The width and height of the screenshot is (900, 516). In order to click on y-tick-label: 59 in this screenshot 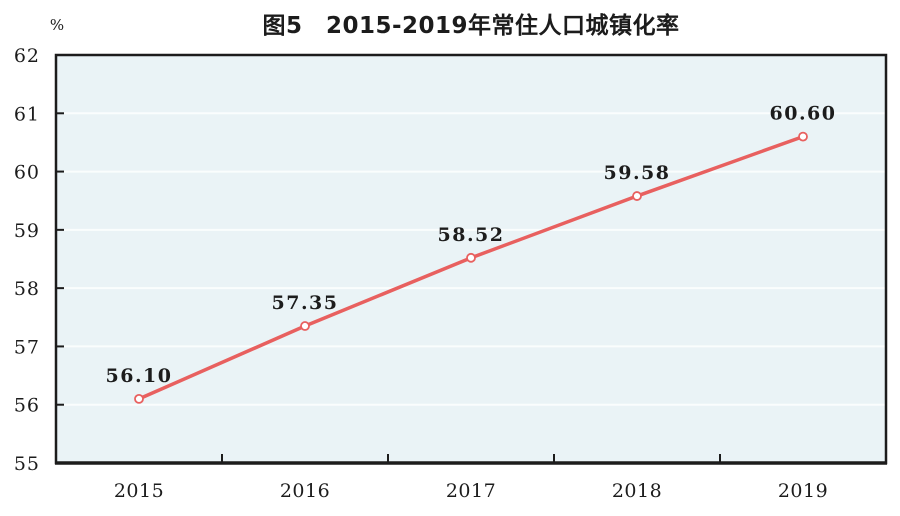, I will do `click(27, 231)`.